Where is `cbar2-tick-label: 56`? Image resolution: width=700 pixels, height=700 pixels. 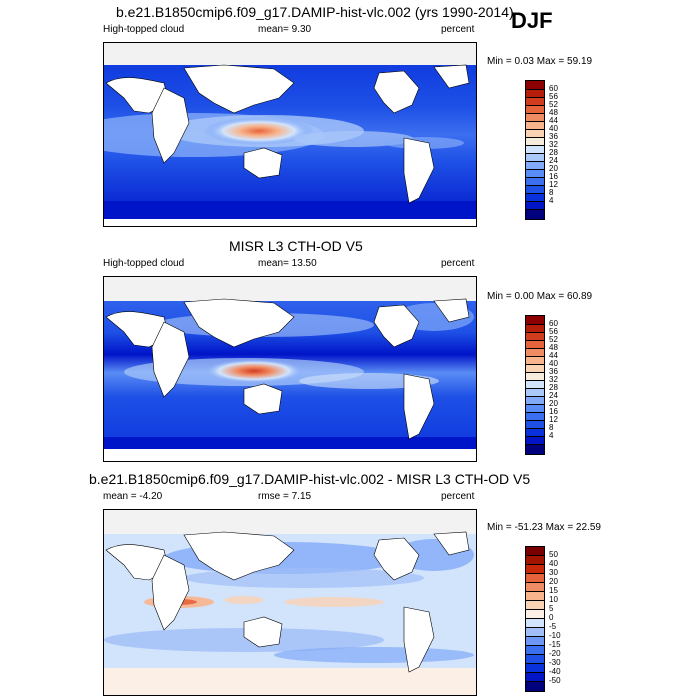
cbar2-tick-label: 56 is located at coordinates (553, 331).